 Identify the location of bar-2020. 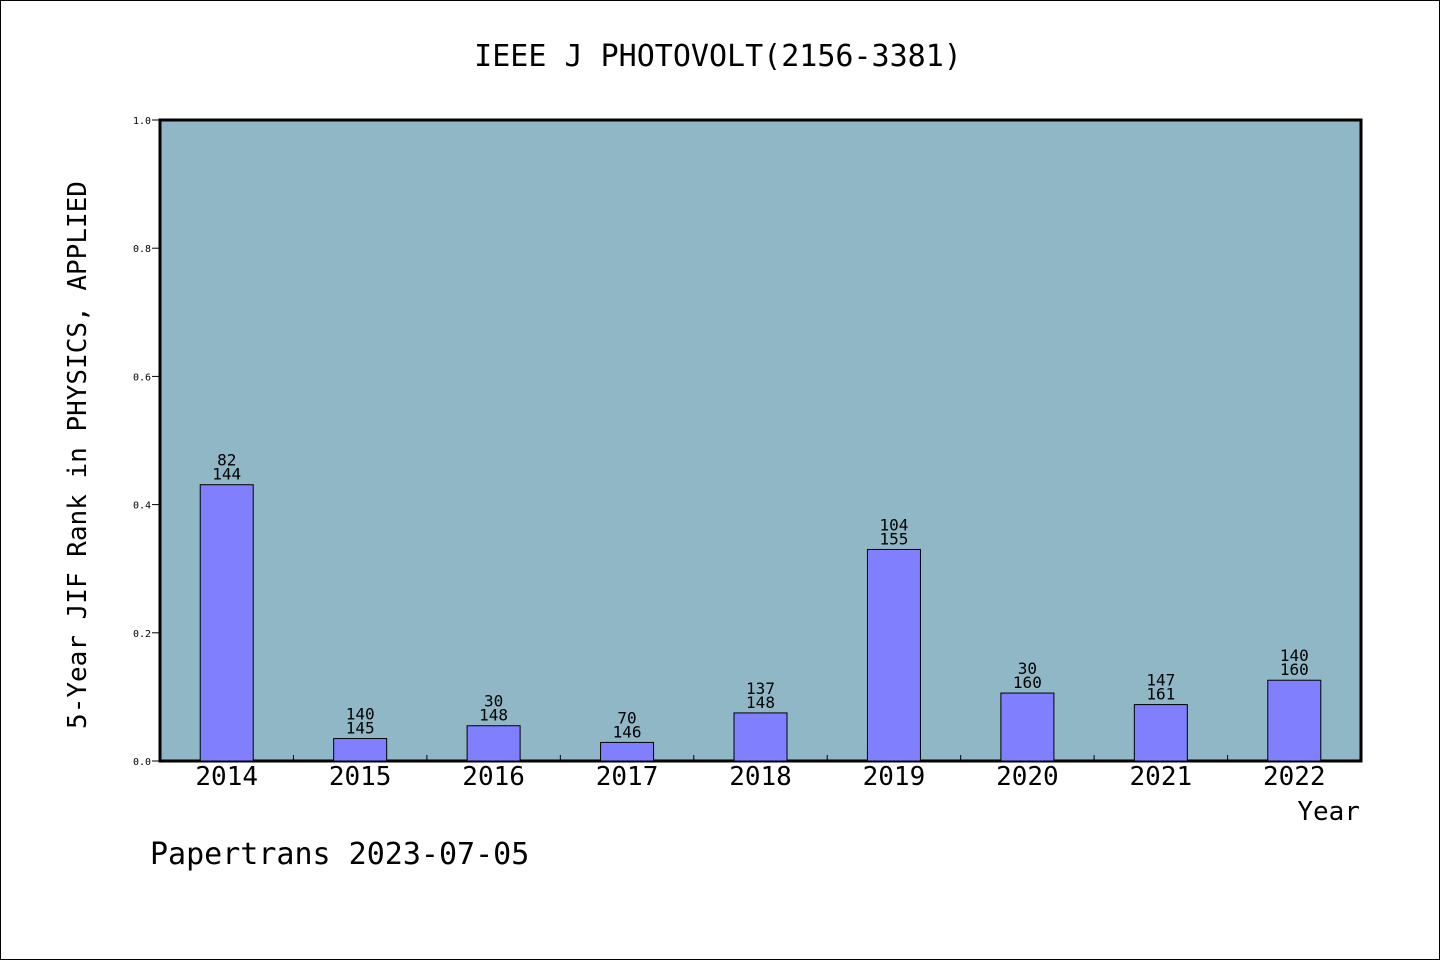
(1027, 727).